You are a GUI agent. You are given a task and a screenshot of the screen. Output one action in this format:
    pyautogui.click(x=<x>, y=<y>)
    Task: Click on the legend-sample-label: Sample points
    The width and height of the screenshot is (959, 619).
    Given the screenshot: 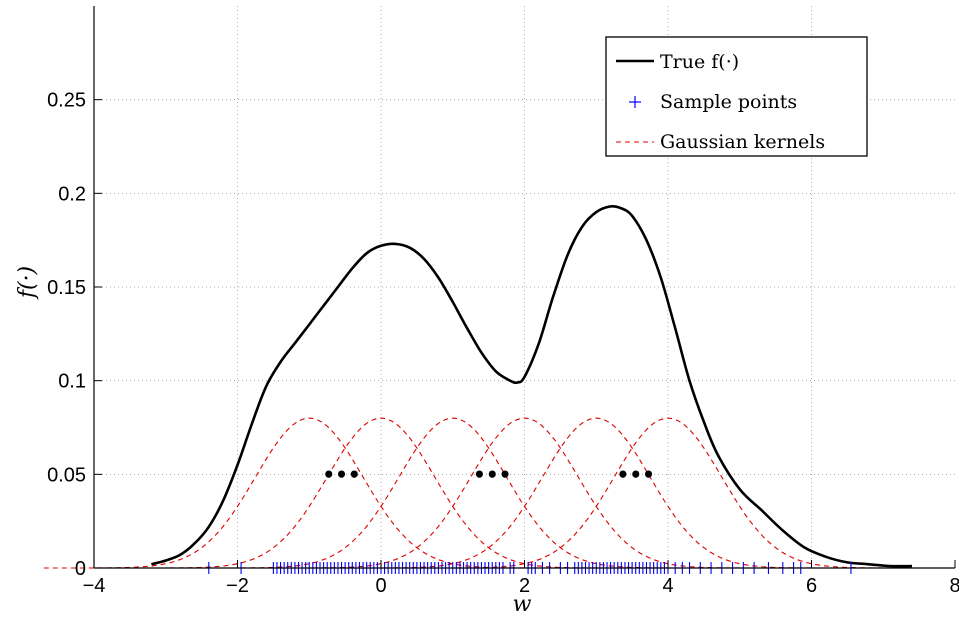 What is the action you would take?
    pyautogui.click(x=728, y=102)
    